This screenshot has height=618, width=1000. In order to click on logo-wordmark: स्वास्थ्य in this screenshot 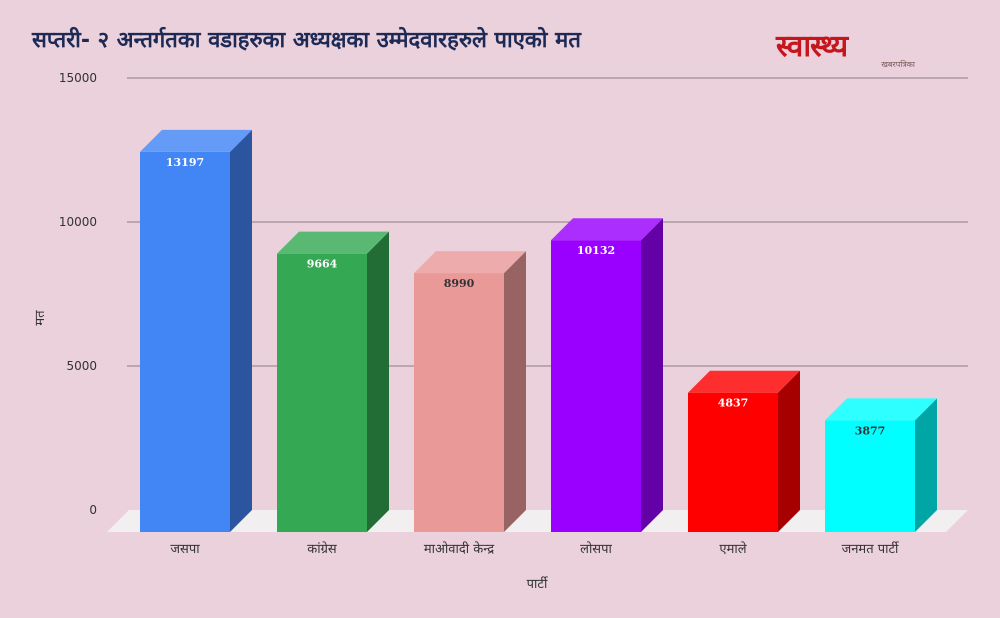, I will do `click(812, 46)`.